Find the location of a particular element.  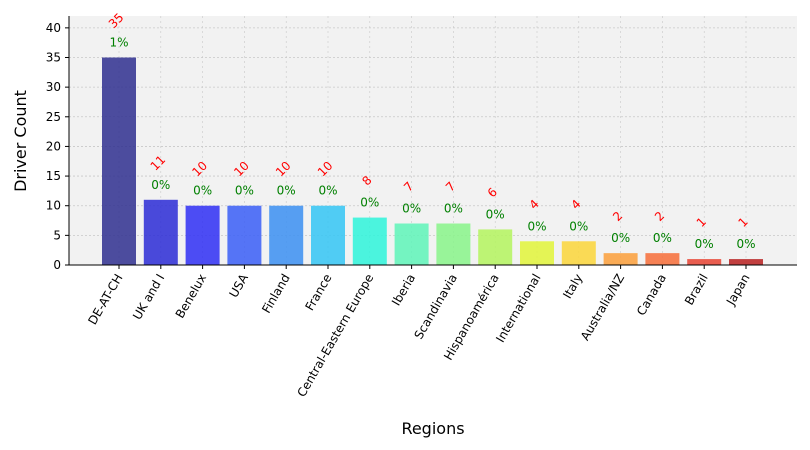

bar-percent-label: 1% is located at coordinates (118, 43).